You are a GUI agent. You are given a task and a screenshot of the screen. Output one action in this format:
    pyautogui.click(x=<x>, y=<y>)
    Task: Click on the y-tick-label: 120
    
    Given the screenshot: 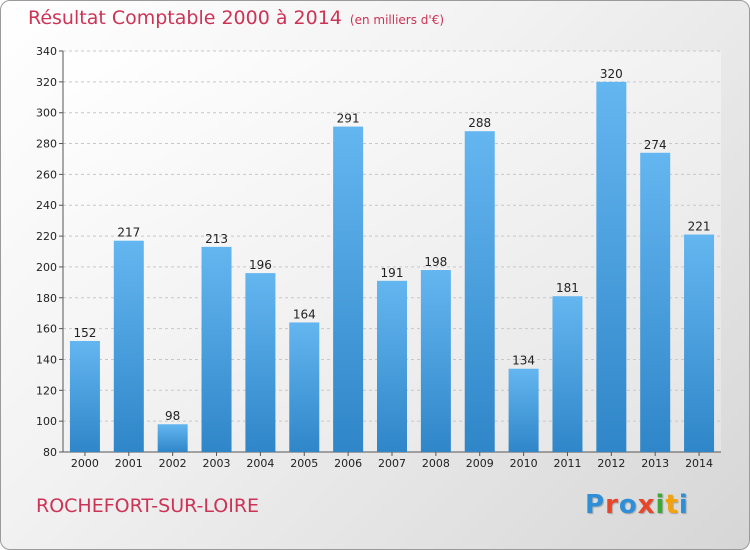 What is the action you would take?
    pyautogui.click(x=46, y=390)
    